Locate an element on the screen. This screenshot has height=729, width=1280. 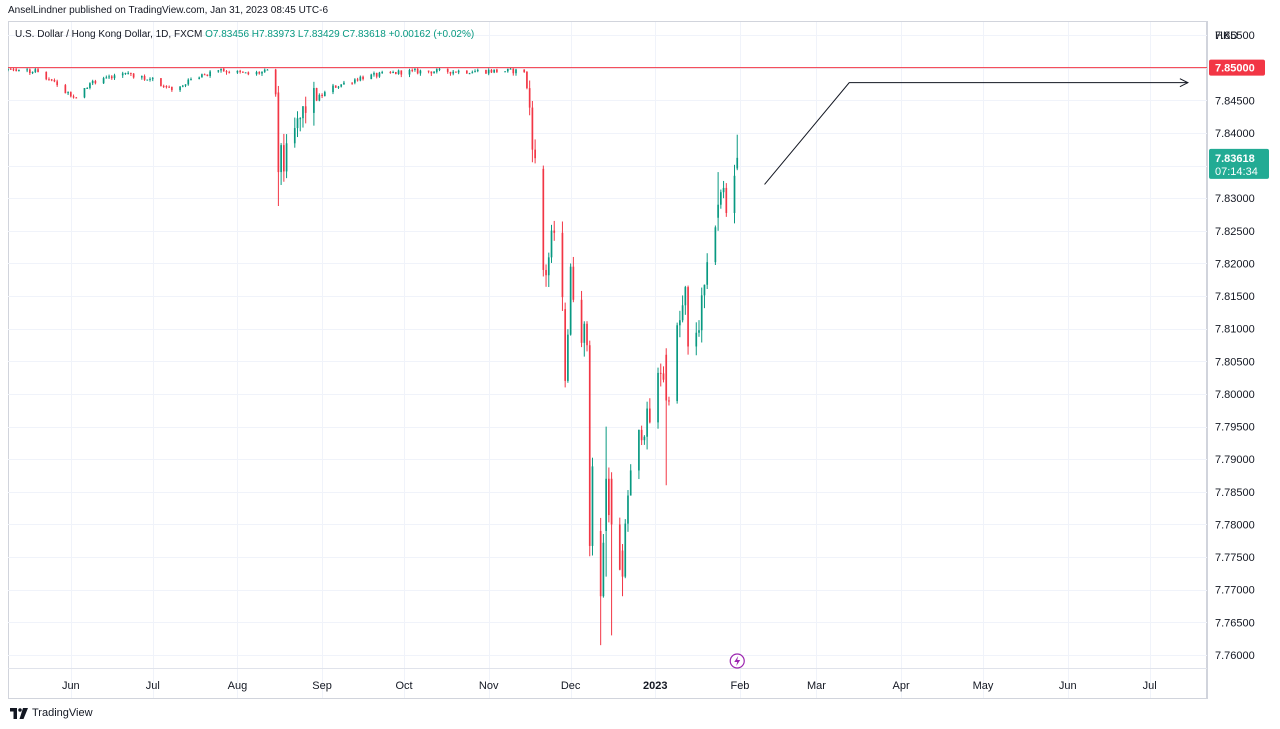
time-tick-label: Jul is located at coordinates (153, 686).